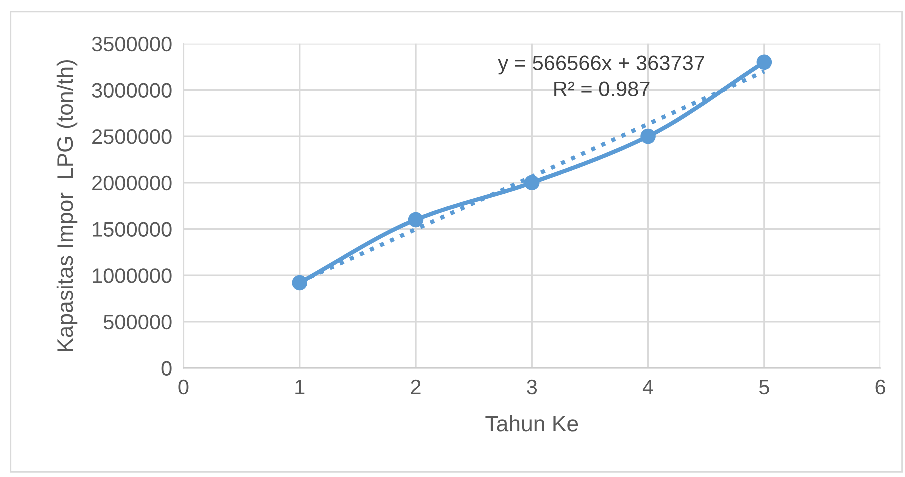  Describe the element at coordinates (648, 387) in the screenshot. I see `x-tick-label: 4` at that location.